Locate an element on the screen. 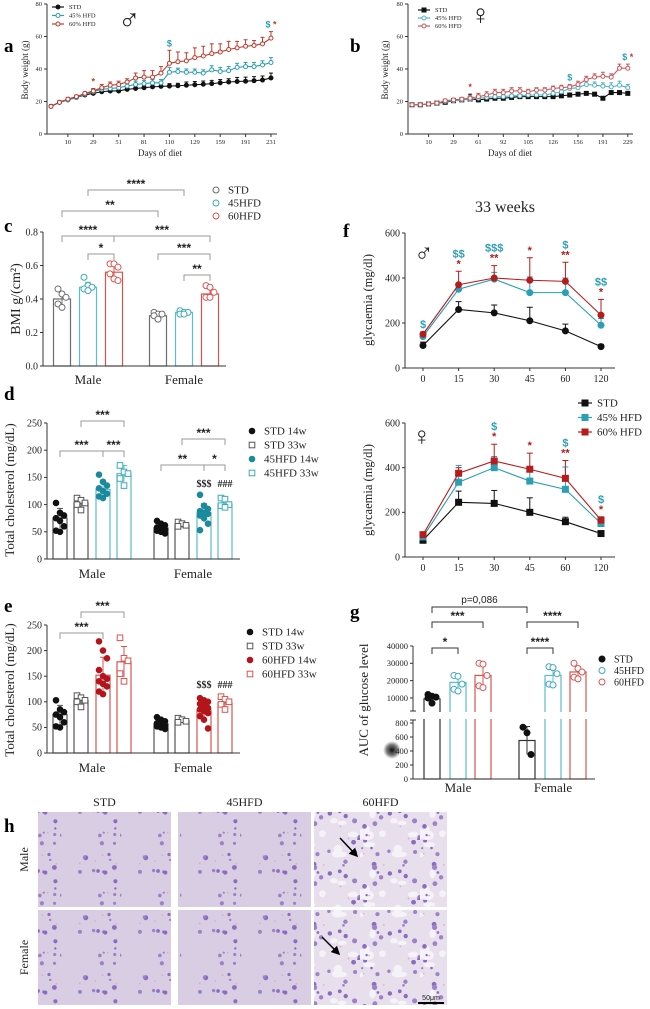 This screenshot has height=1009, width=650. x-tick-label: 15 is located at coordinates (459, 379).